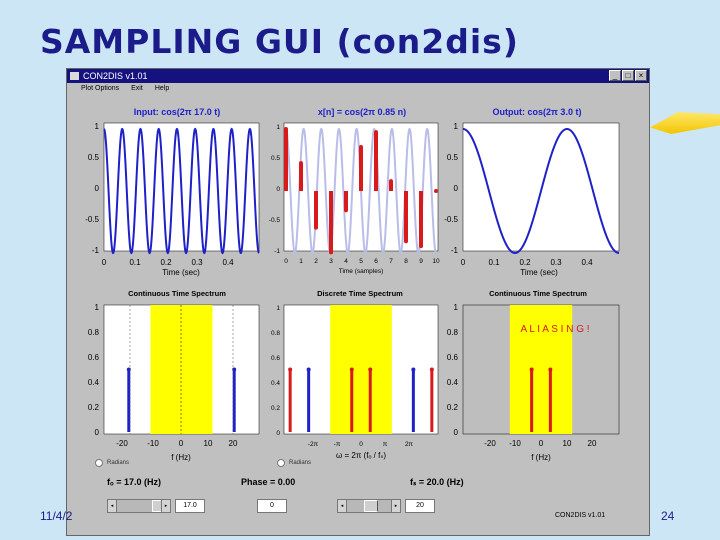 The image size is (720, 540). Describe the element at coordinates (685, 123) in the screenshot. I see `decorative-yellow-brush` at that location.